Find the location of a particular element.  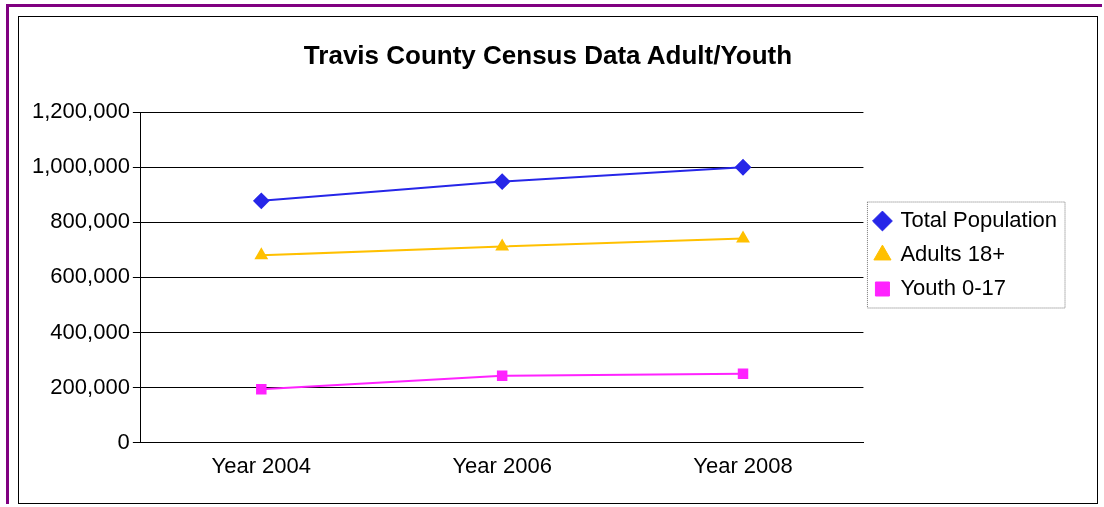

chart-title: Travis County Census Data Adult/Youth is located at coordinates (548, 54).